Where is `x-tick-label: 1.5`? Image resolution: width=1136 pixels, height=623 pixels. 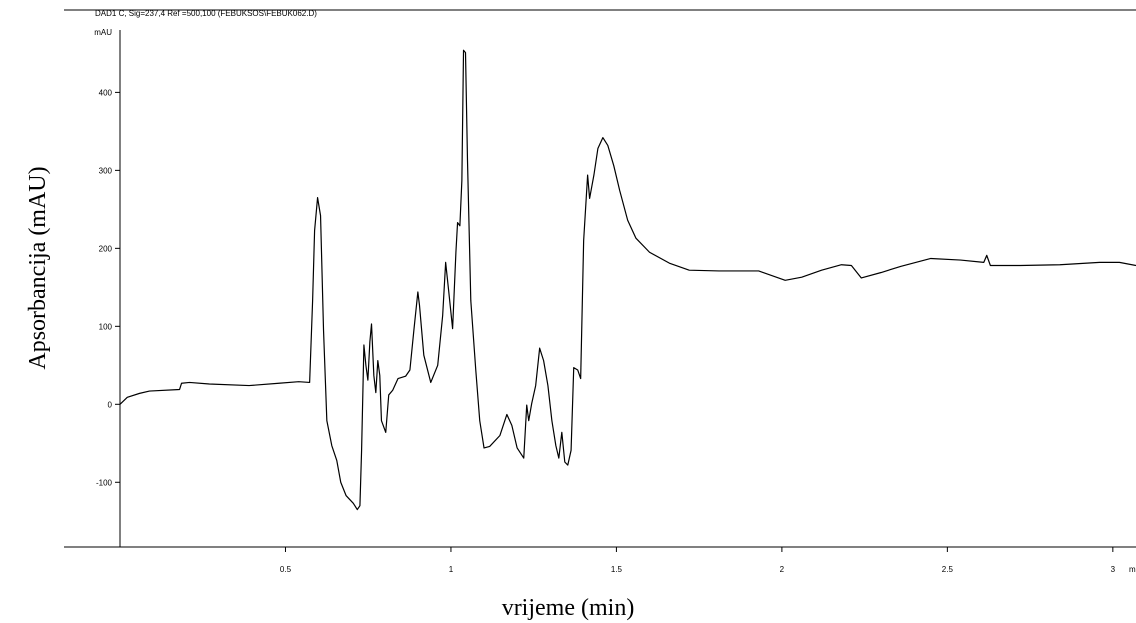
x-tick-label: 1.5 is located at coordinates (617, 569).